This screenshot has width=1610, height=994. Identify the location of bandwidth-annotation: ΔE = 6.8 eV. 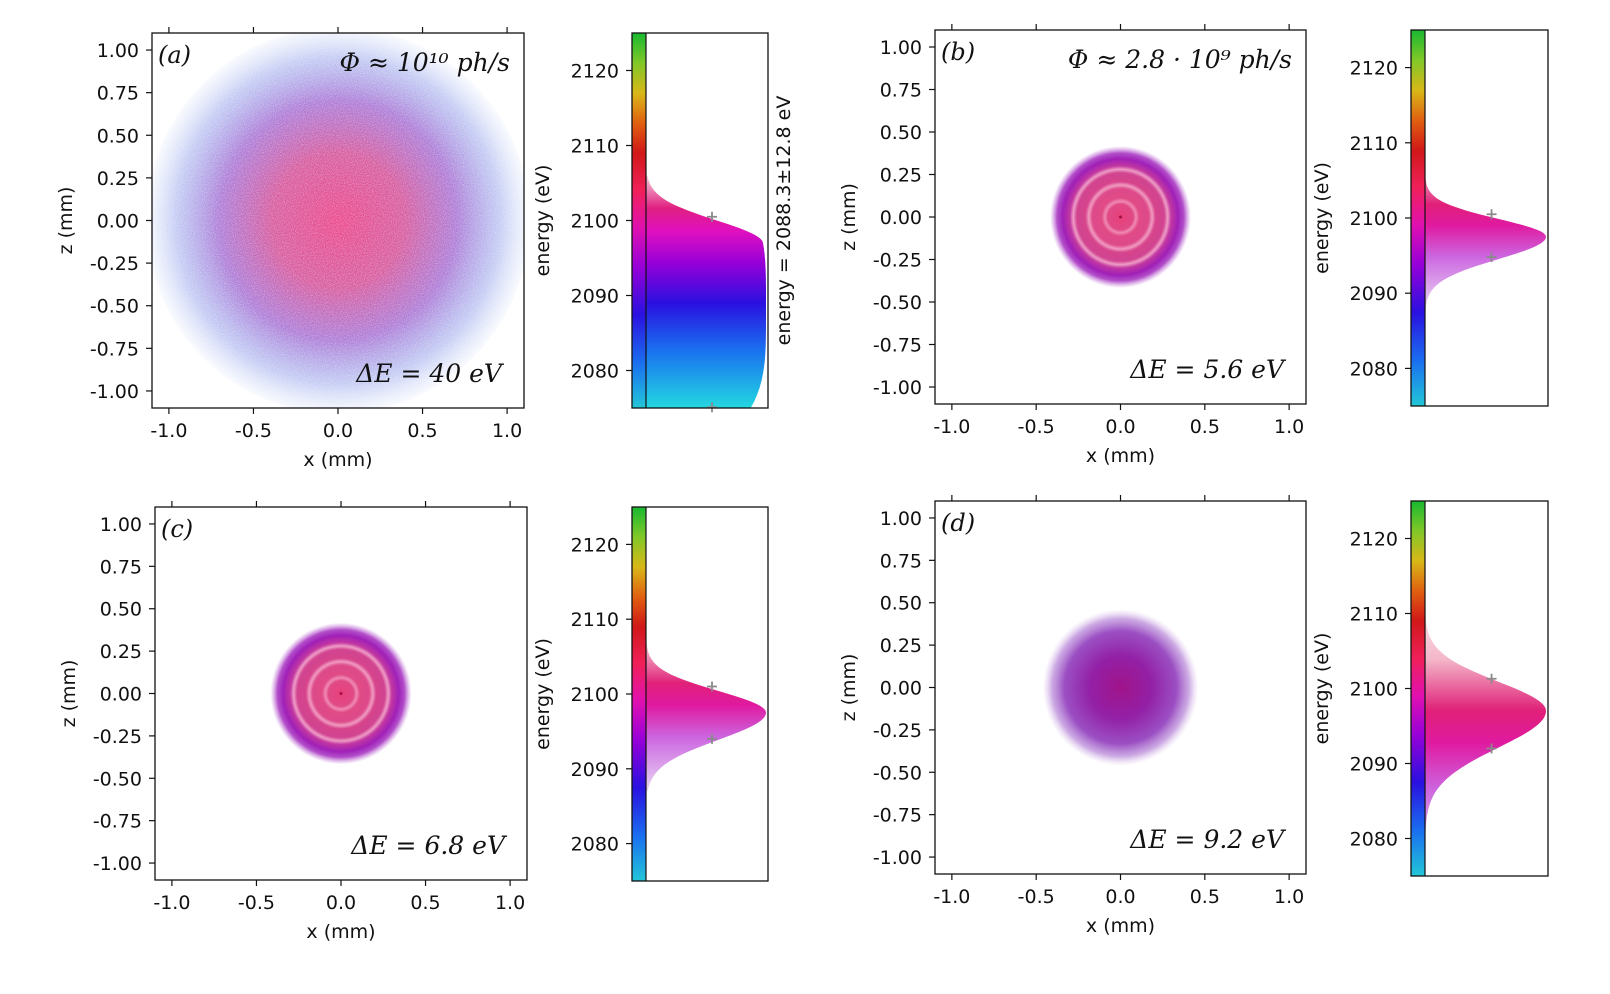
(429, 845).